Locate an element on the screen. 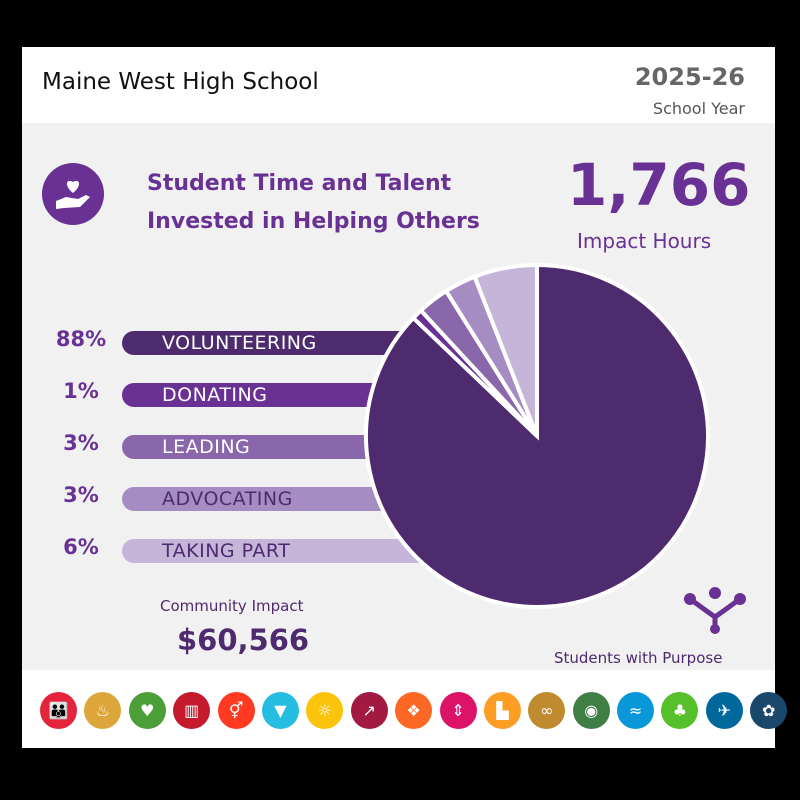 Image resolution: width=800 pixels, height=800 pixels. title-line-2: Invested in Helping Others is located at coordinates (313, 221).